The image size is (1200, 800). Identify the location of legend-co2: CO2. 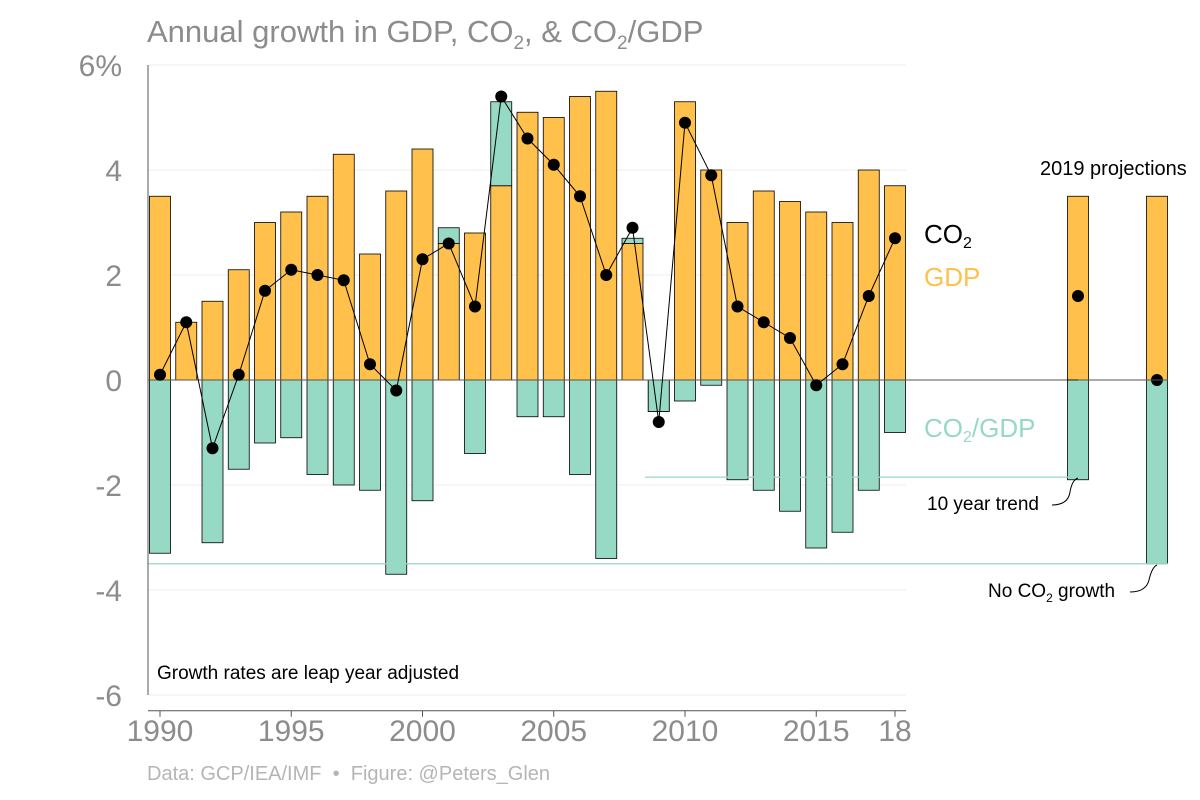
(948, 235).